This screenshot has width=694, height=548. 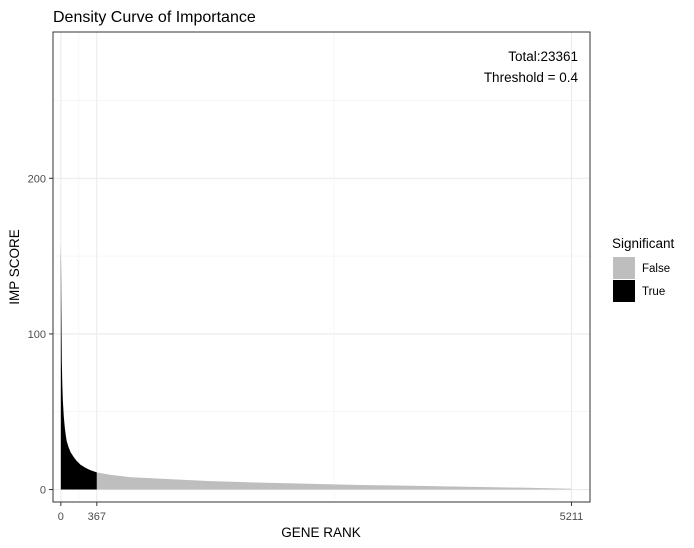 What do you see at coordinates (14, 267) in the screenshot?
I see `y-axis-title: IMP SCORE` at bounding box center [14, 267].